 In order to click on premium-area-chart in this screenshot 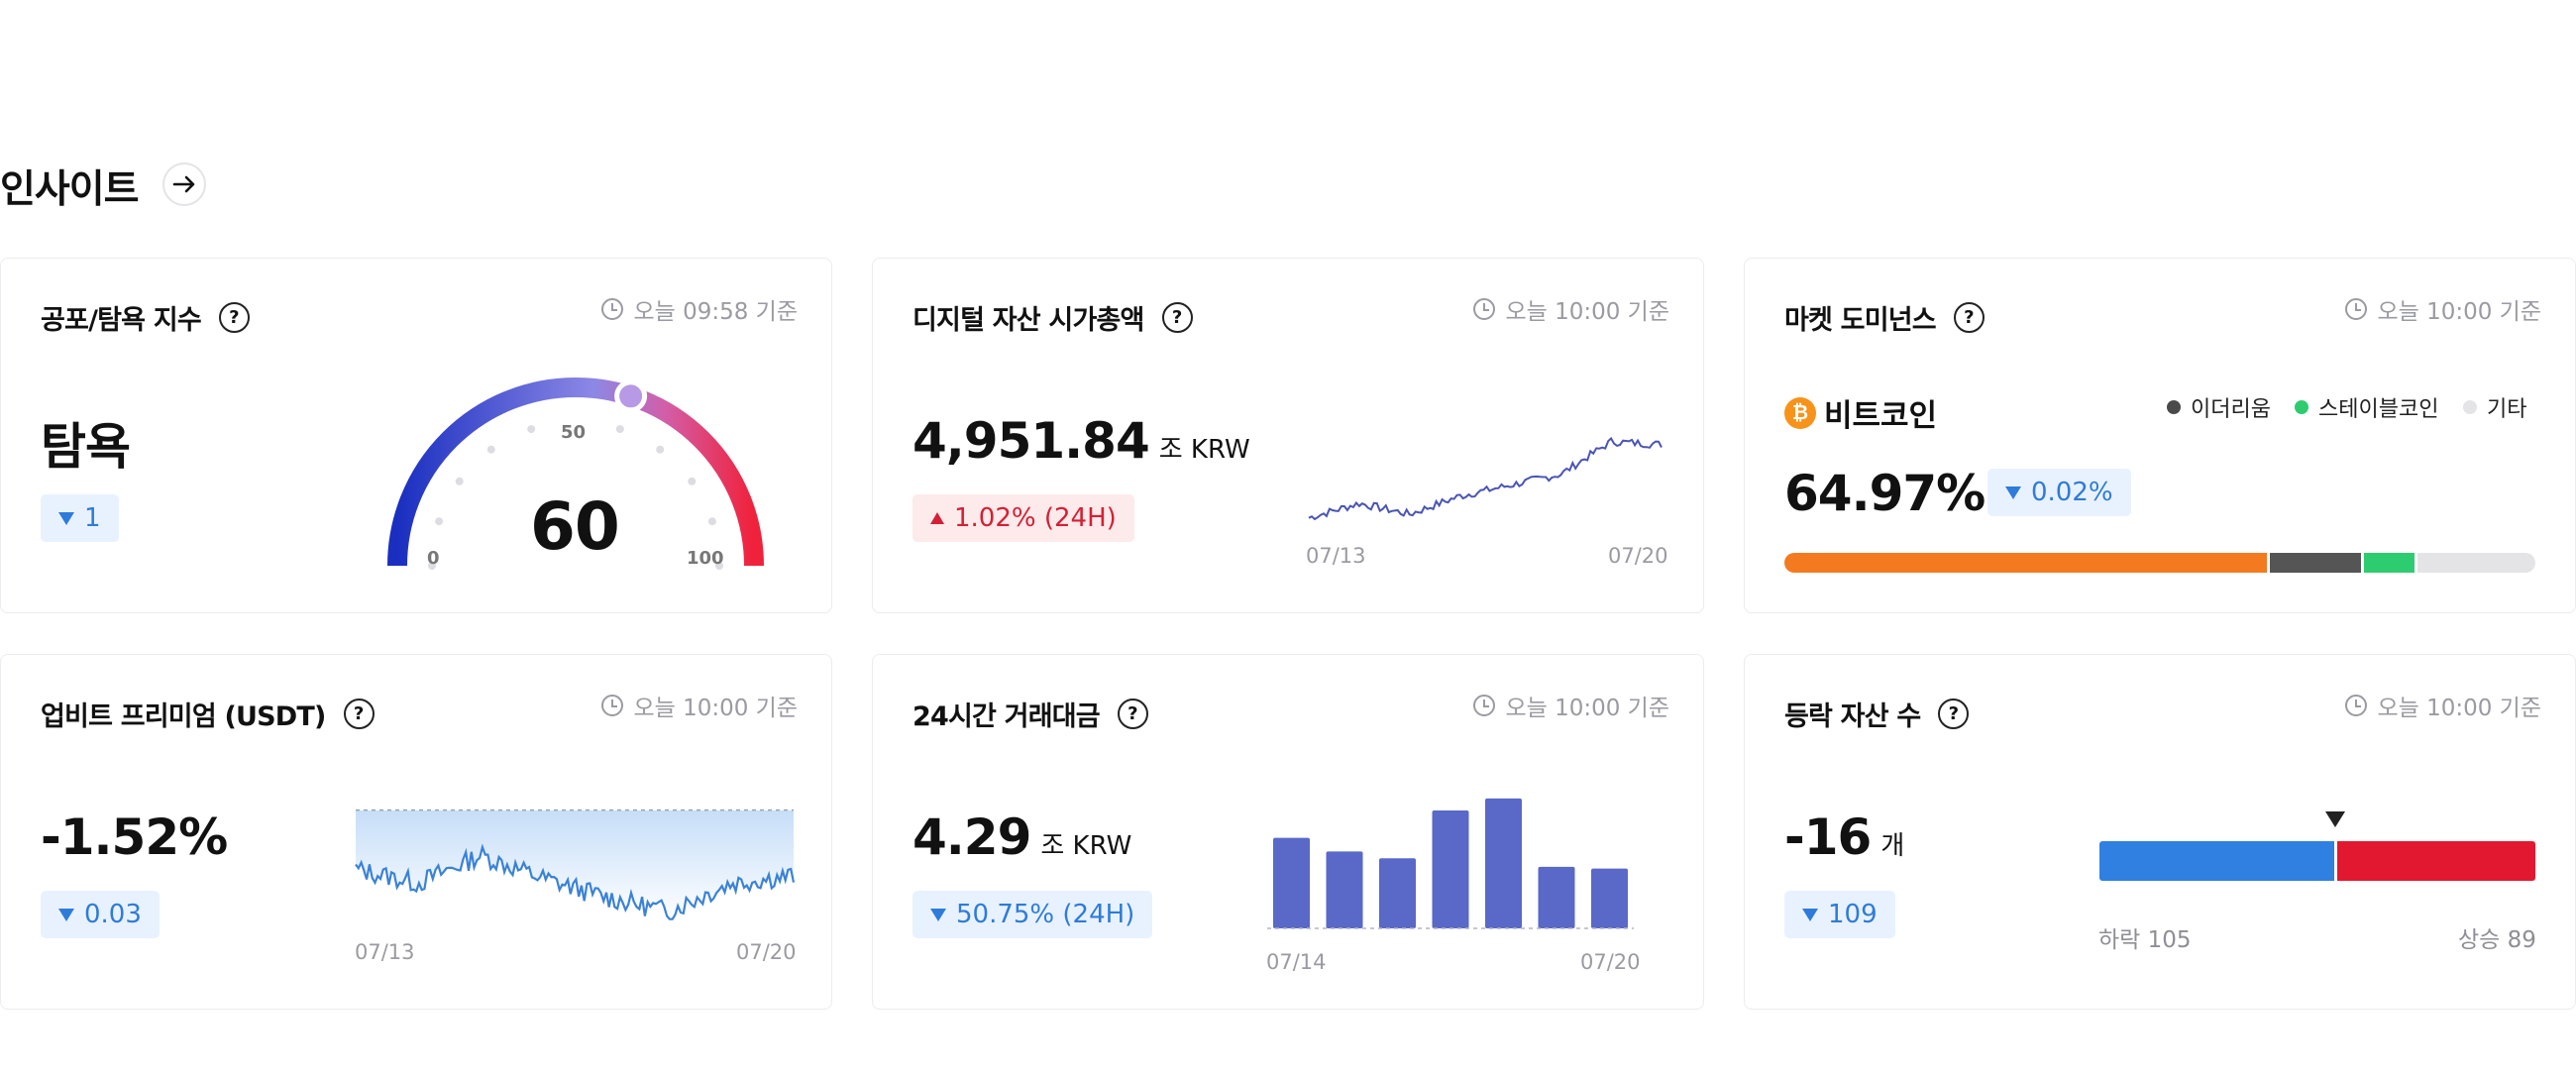, I will do `click(575, 864)`.